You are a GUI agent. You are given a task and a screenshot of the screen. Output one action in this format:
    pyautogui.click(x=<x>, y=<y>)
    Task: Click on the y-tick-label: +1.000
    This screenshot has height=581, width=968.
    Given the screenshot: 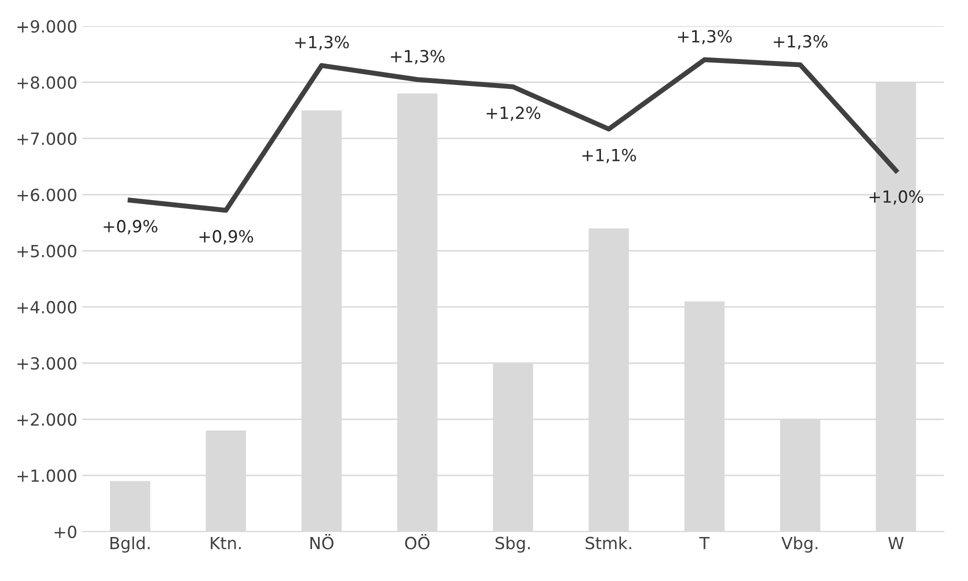 What is the action you would take?
    pyautogui.click(x=47, y=475)
    